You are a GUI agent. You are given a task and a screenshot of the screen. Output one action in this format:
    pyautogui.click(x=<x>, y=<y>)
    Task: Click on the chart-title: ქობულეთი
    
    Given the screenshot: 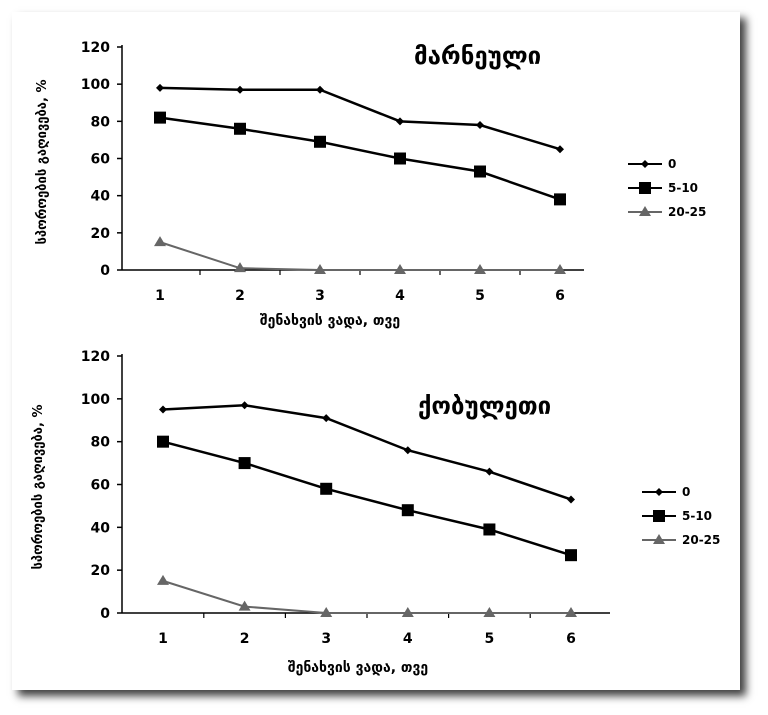 What is the action you would take?
    pyautogui.click(x=484, y=406)
    